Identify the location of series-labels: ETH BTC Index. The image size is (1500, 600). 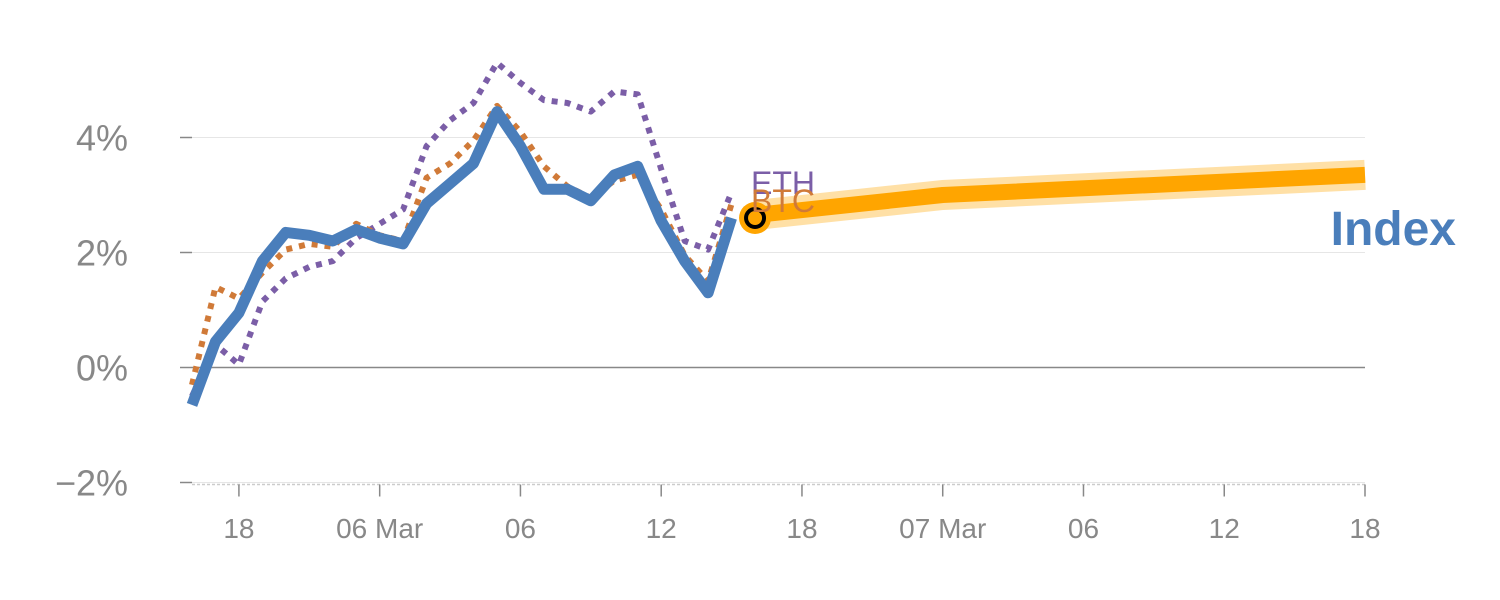
(1103, 210).